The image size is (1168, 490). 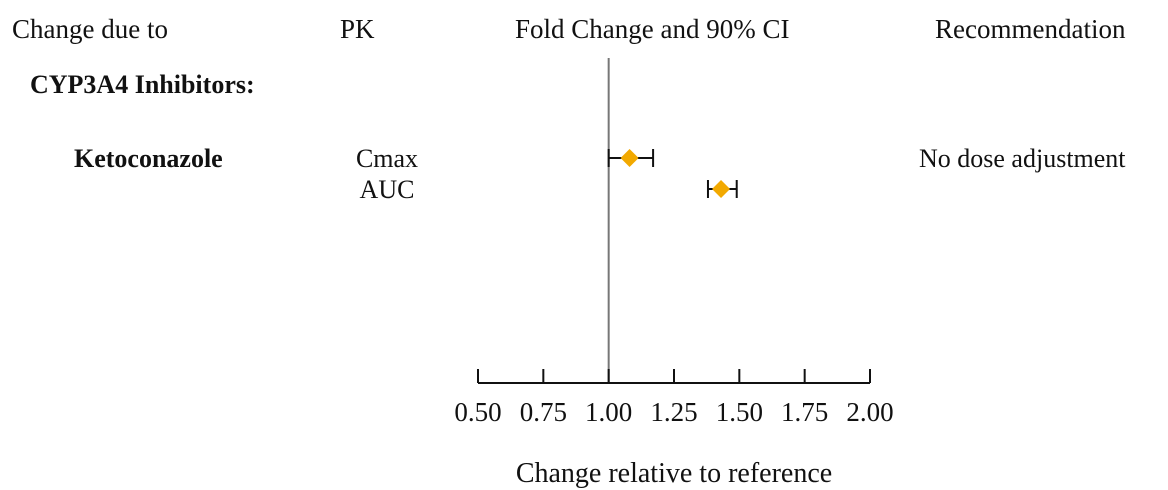 What do you see at coordinates (387, 158) in the screenshot?
I see `pk-label: Cmax` at bounding box center [387, 158].